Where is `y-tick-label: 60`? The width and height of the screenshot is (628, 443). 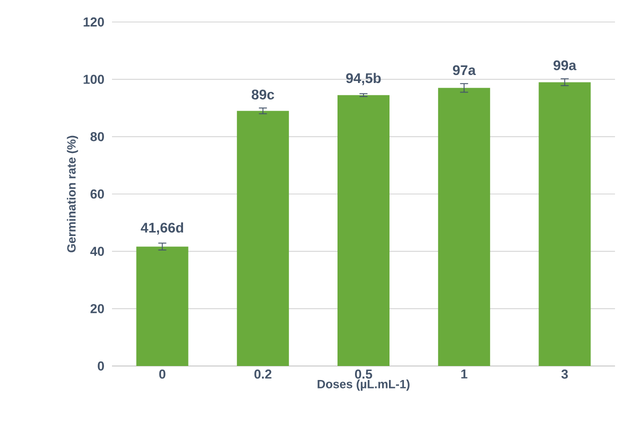
y-tick-label: 60 is located at coordinates (97, 194).